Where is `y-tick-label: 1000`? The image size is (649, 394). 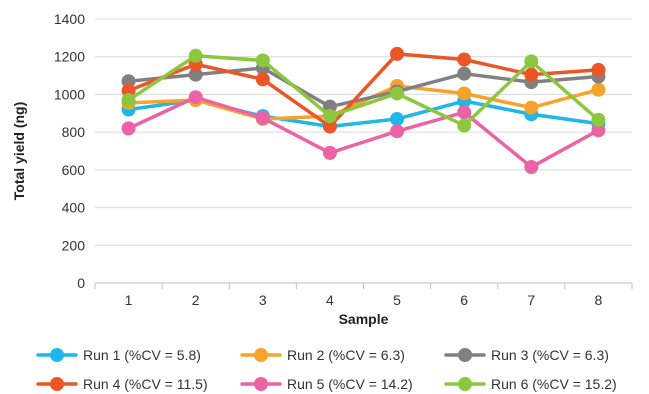 y-tick-label: 1000 is located at coordinates (69, 94).